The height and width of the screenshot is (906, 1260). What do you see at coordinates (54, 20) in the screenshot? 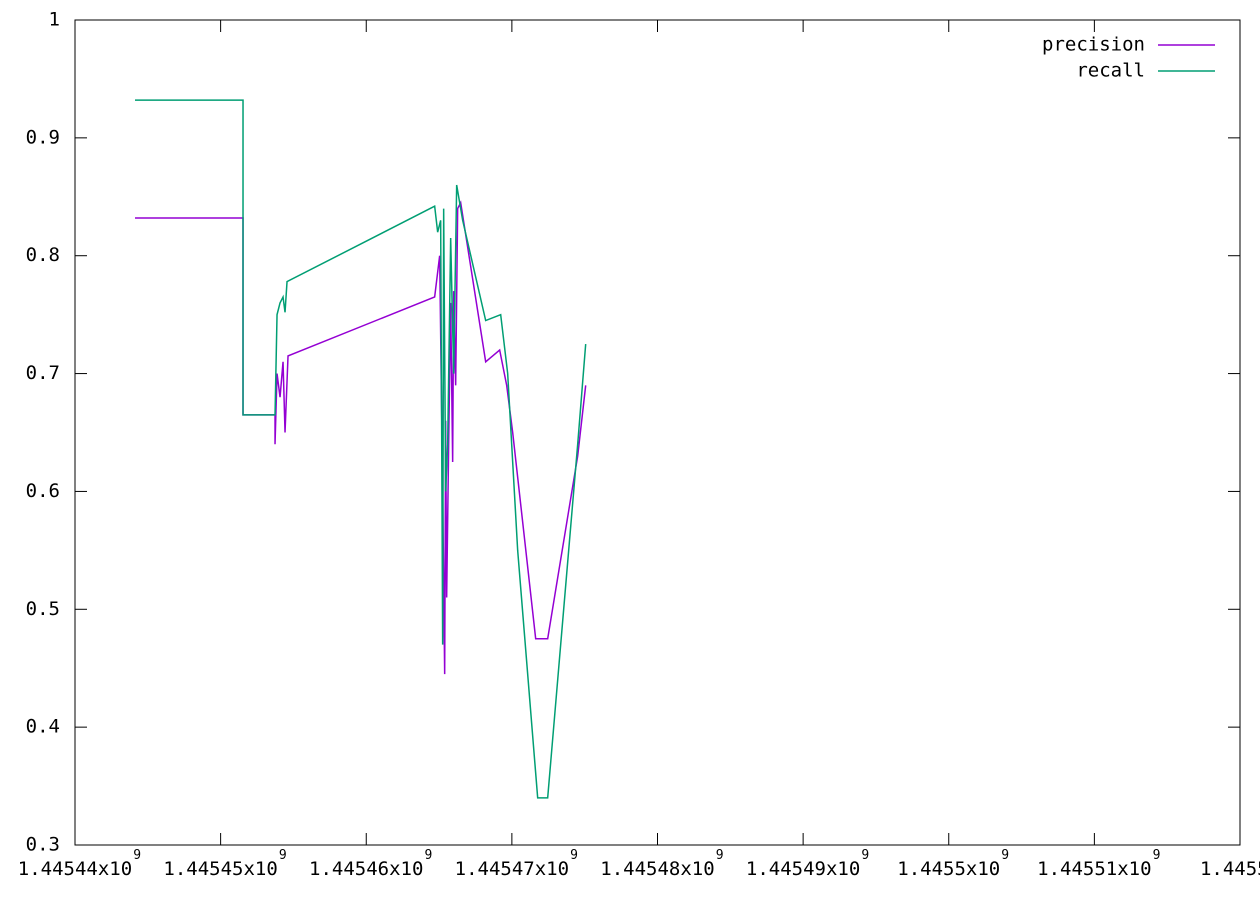
I see `y-tick-label: 1` at bounding box center [54, 20].